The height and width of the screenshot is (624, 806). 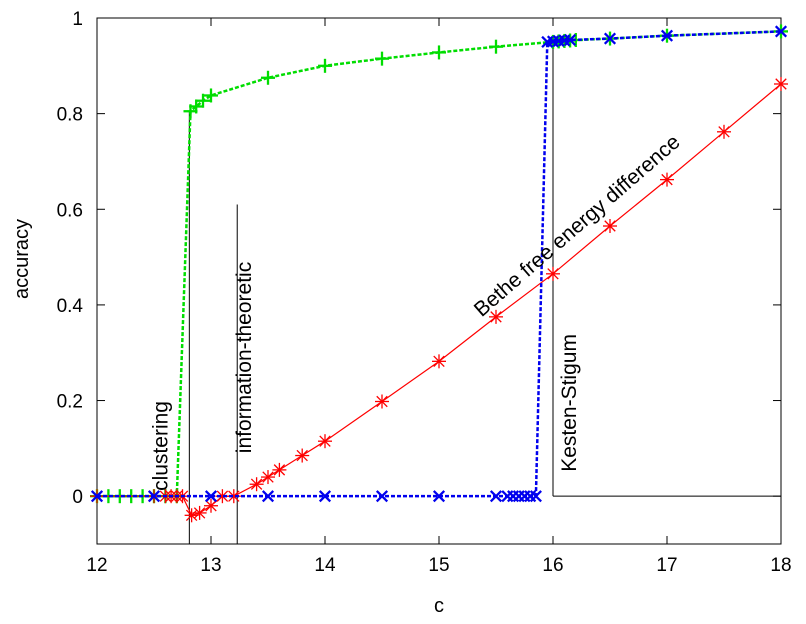 What do you see at coordinates (77, 19) in the screenshot?
I see `y-tick-label: 1` at bounding box center [77, 19].